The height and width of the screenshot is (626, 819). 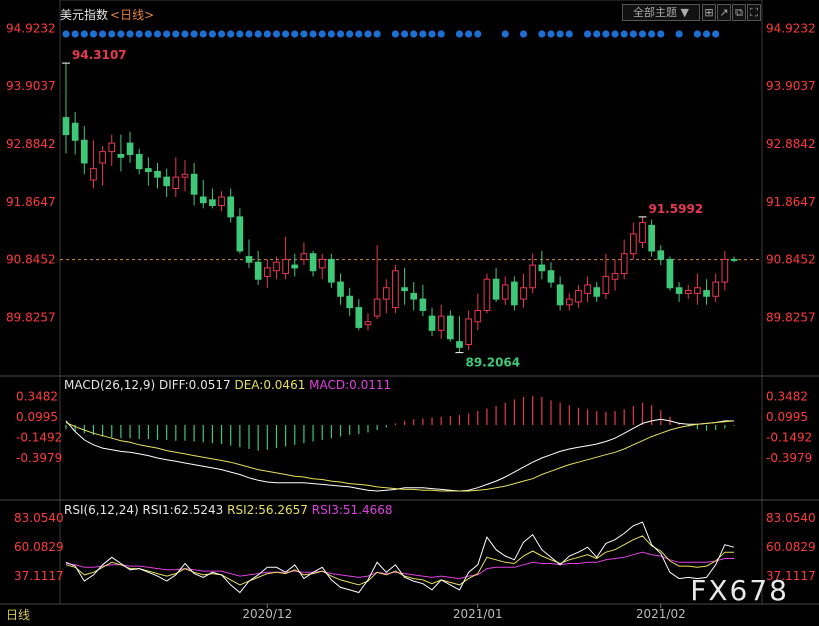 I want to click on macd-diff-value: DIFF:0.0517, so click(x=194, y=385).